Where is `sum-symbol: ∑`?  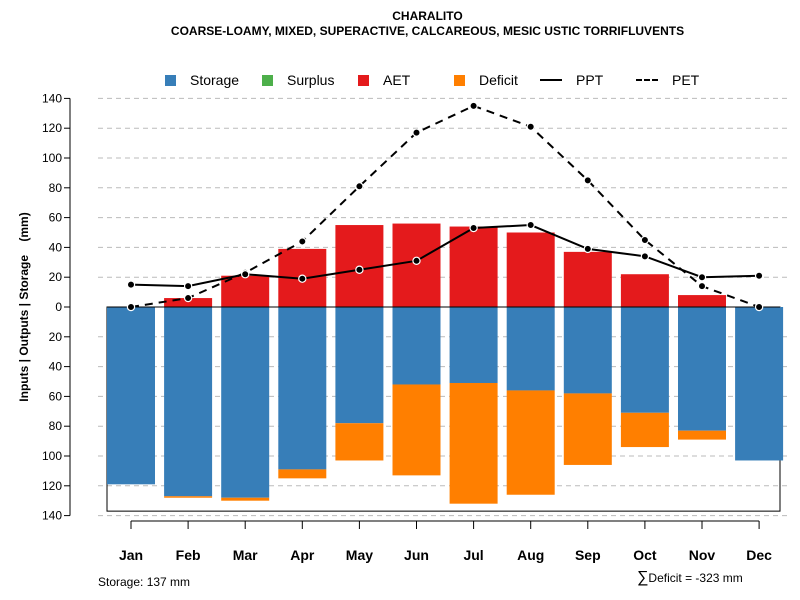 sum-symbol: ∑ is located at coordinates (643, 577).